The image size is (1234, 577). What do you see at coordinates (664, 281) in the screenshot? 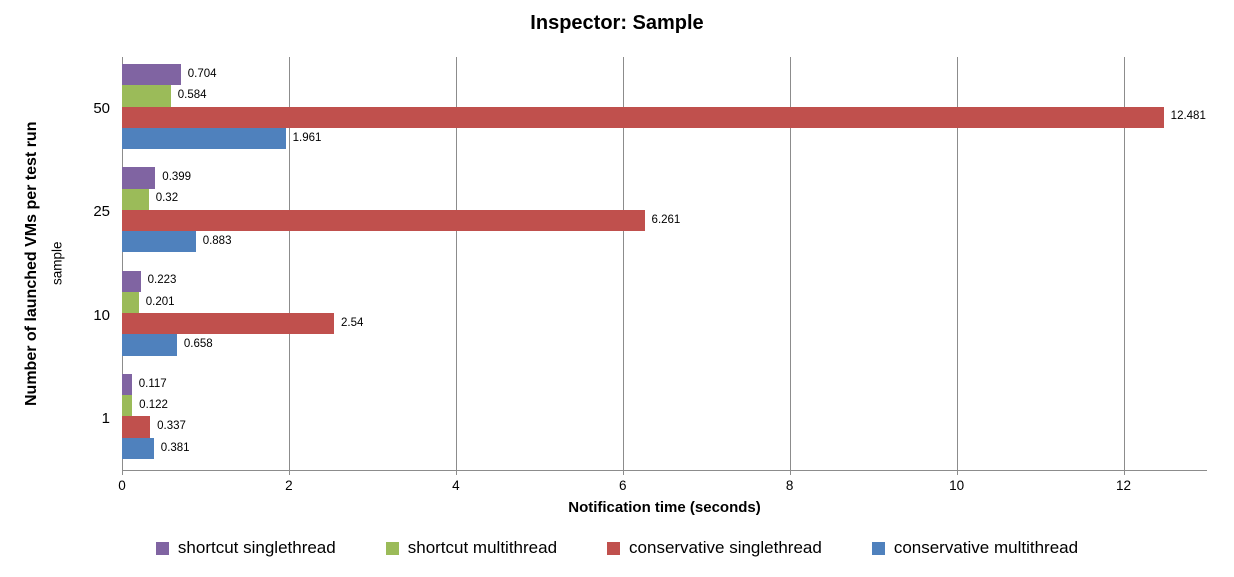
I see `bar-row: 0.223` at bounding box center [664, 281].